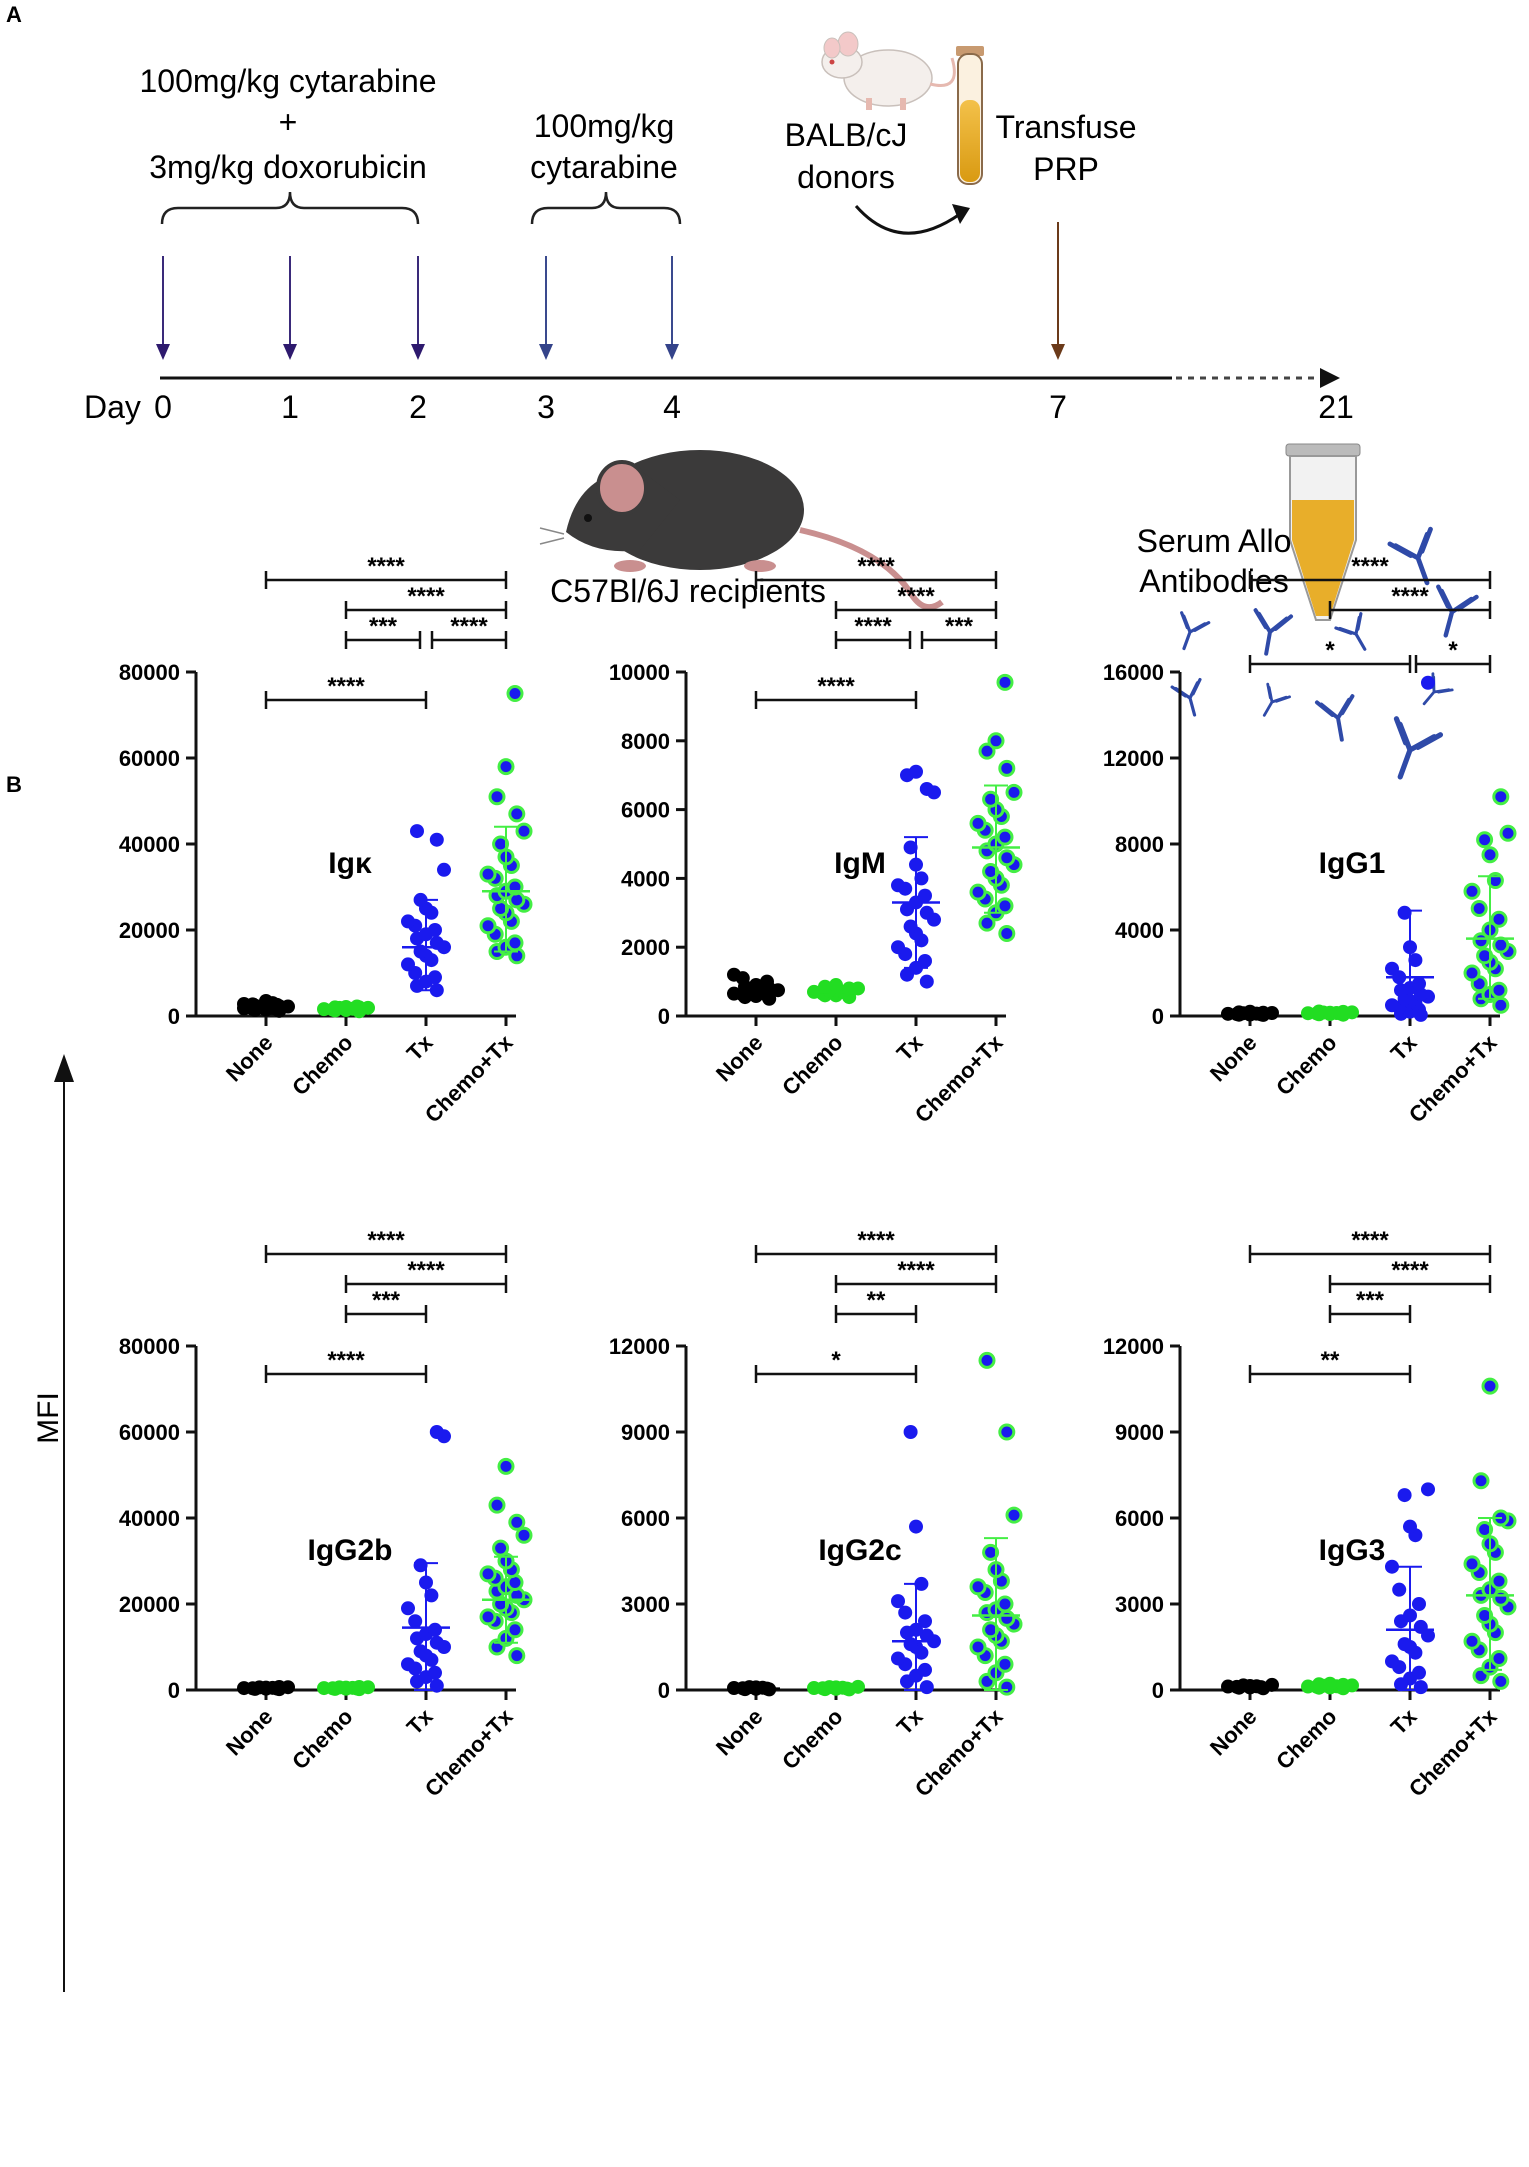 The image size is (1529, 2167). I want to click on chart-title: IgM, so click(860, 863).